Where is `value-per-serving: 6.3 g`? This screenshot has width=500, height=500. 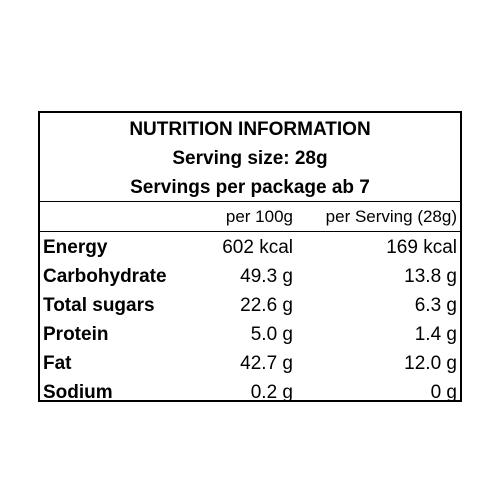
value-per-serving: 6.3 g is located at coordinates (435, 305).